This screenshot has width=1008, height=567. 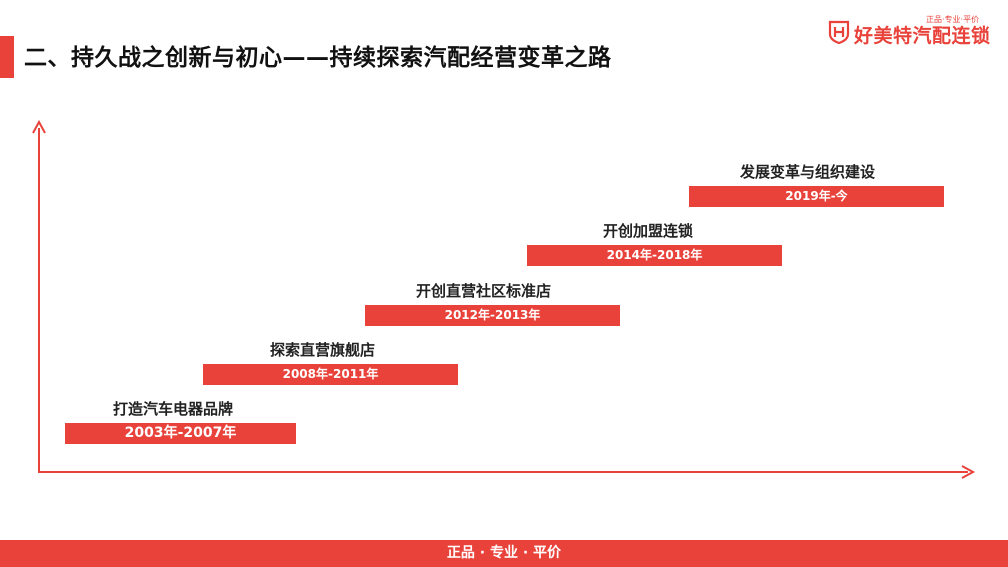 I want to click on stage-period-bar: 2014年-2018年, so click(x=654, y=255).